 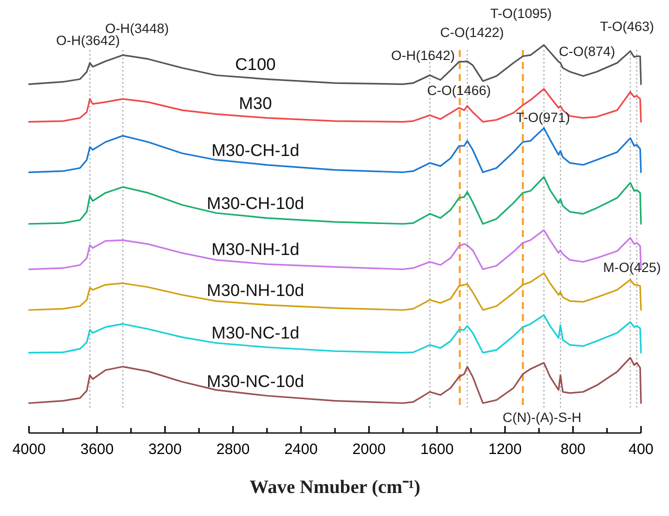 I want to click on series-label: M30-NH-10d, so click(x=255, y=290).